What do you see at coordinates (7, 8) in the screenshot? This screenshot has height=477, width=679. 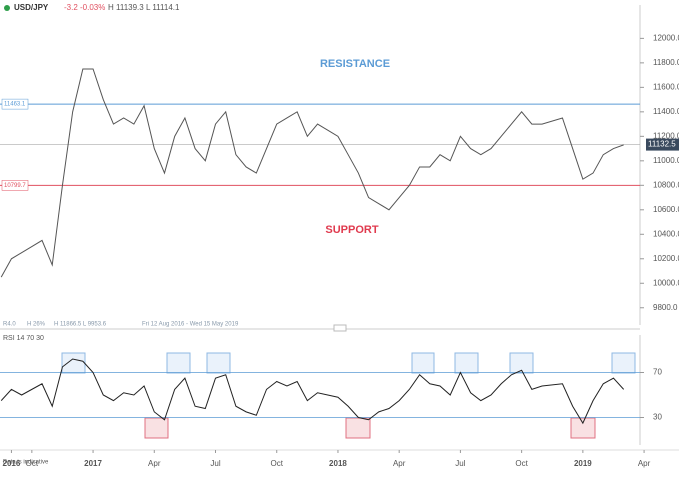 I see `status-dot` at bounding box center [7, 8].